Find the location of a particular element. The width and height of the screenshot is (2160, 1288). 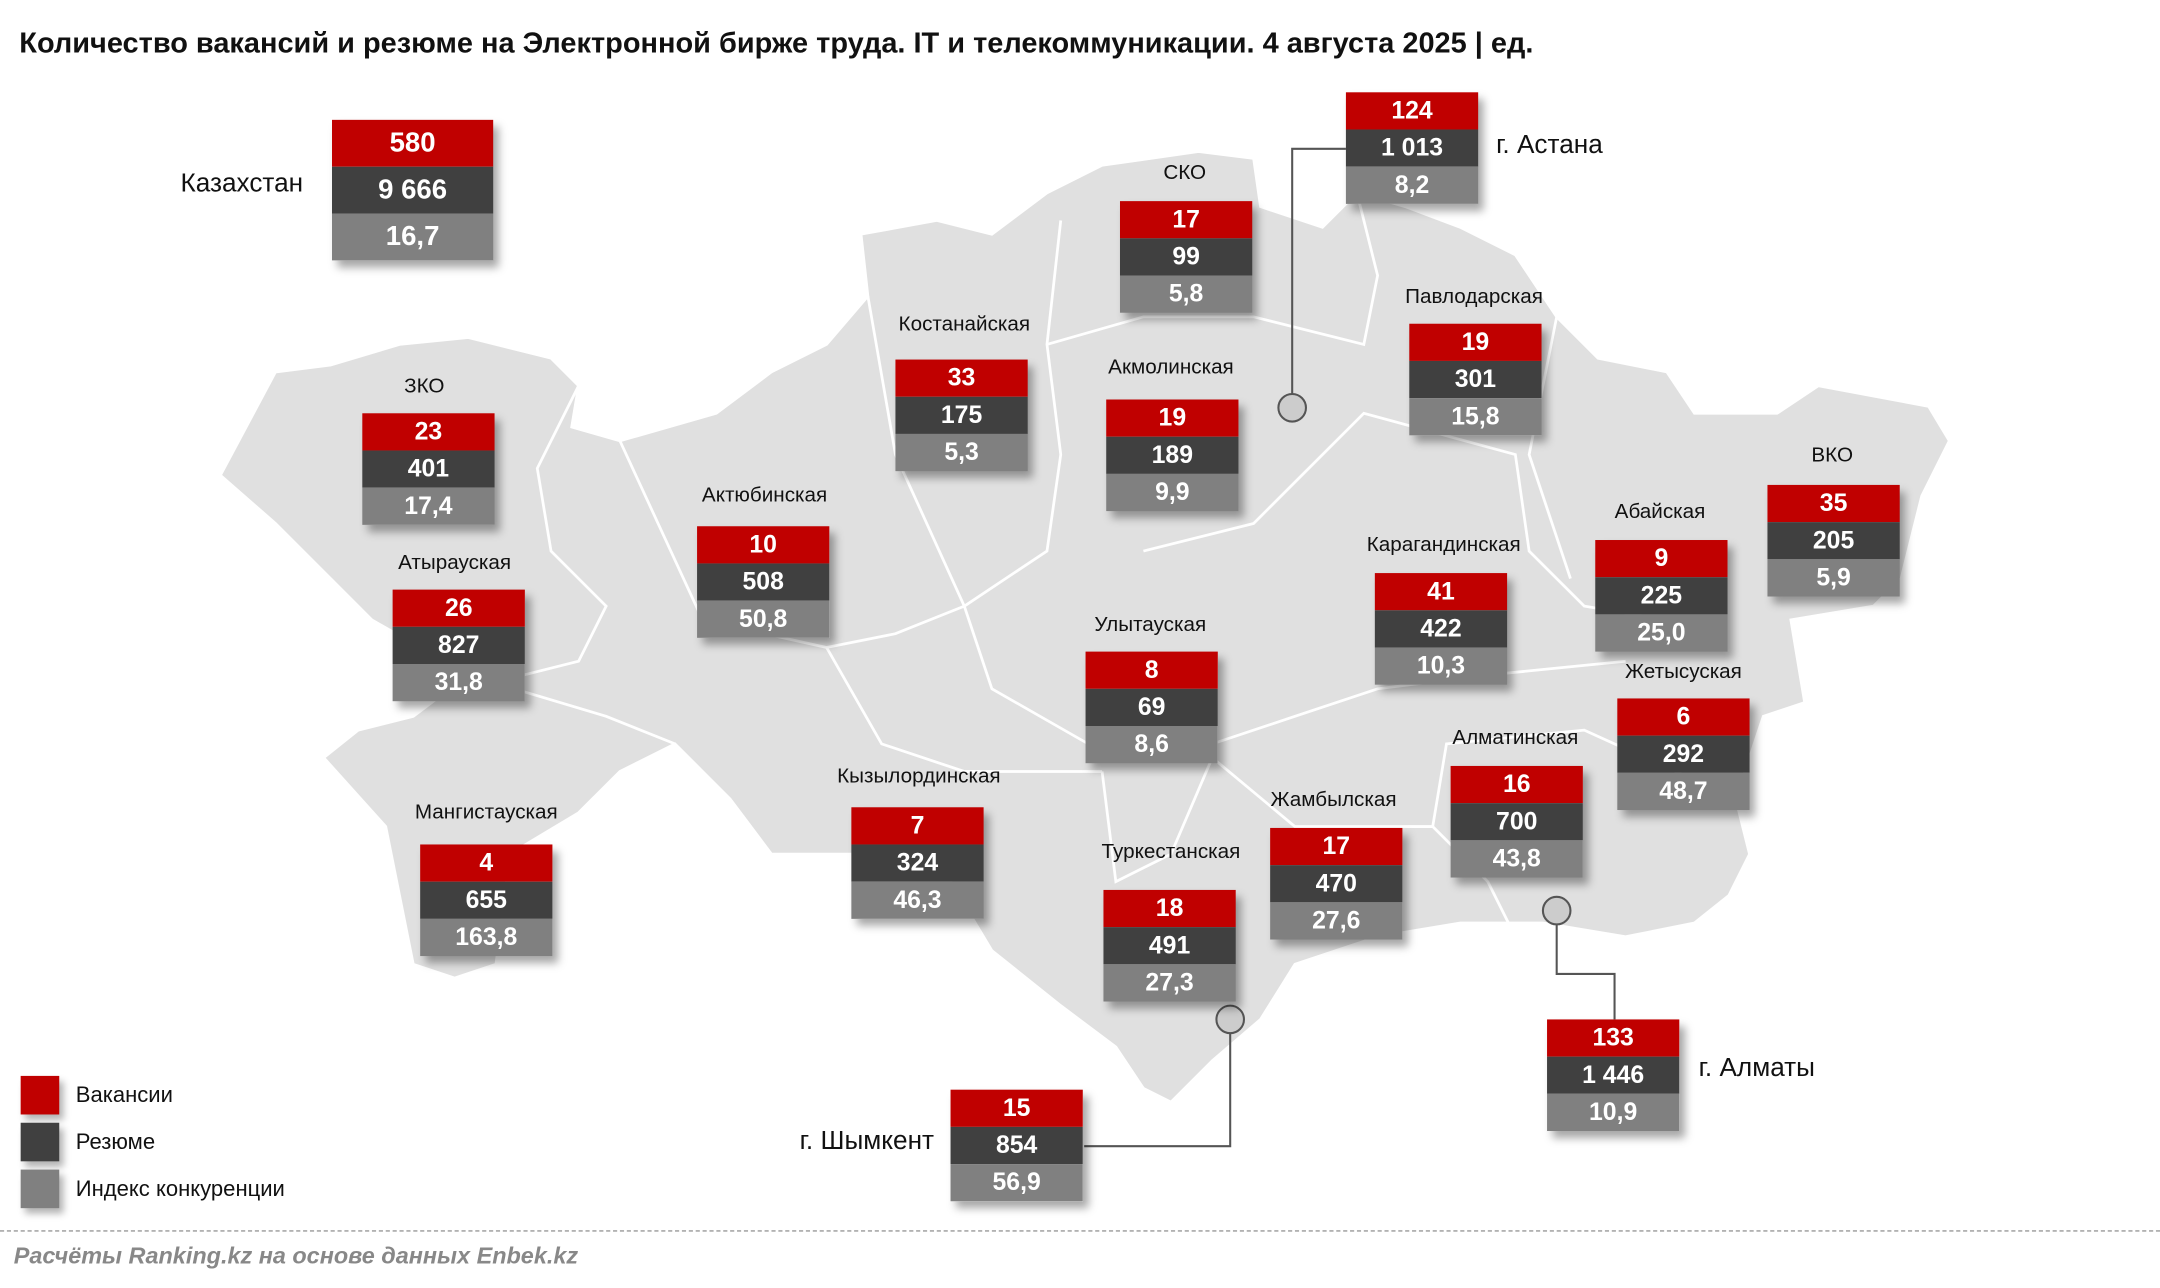

region-label: Алматинская is located at coordinates (1515, 737).